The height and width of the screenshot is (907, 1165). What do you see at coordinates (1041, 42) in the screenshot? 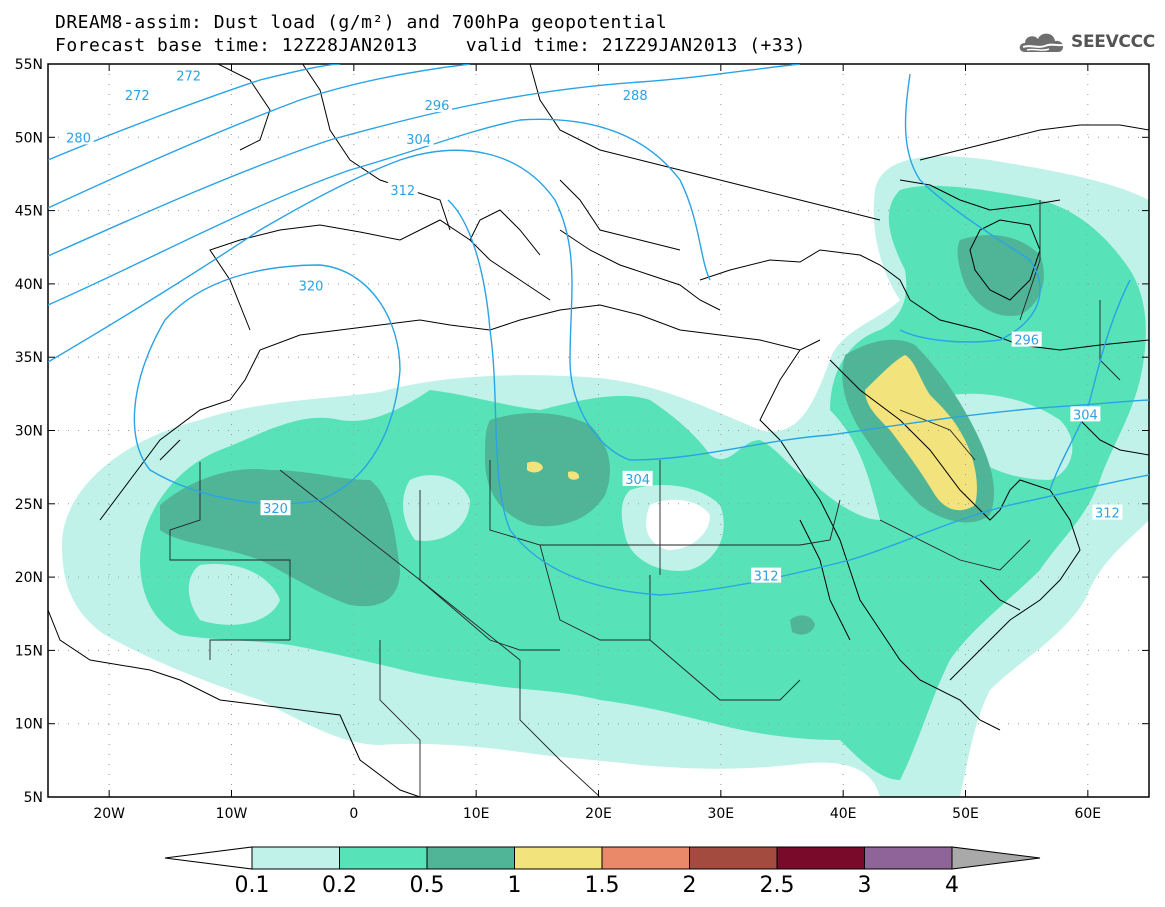
I see `cloud-icon` at bounding box center [1041, 42].